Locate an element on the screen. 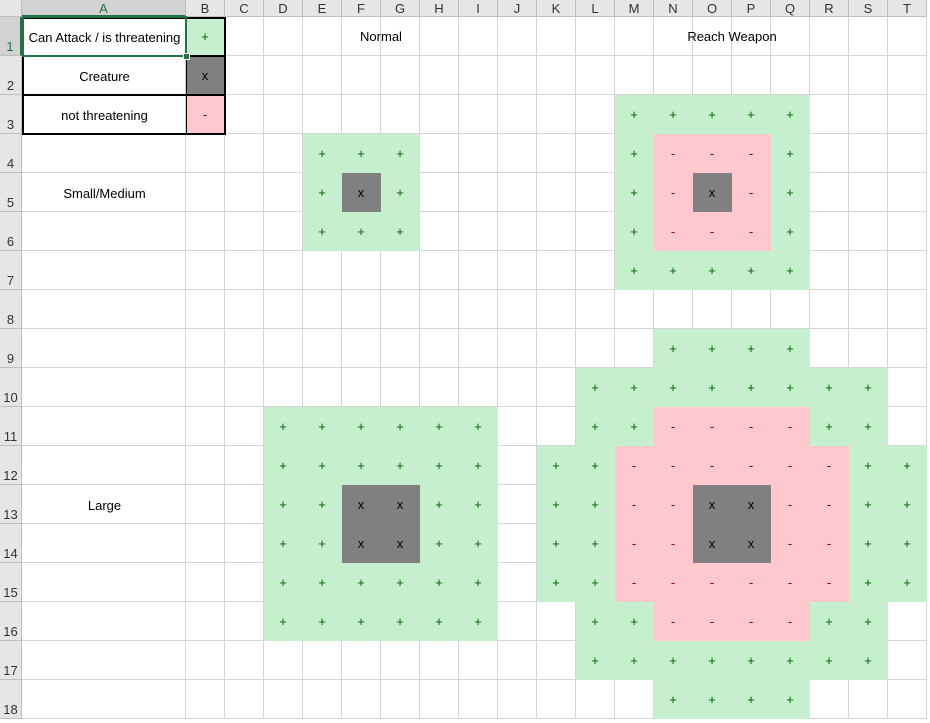 Image resolution: width=930 pixels, height=723 pixels. cell-C10 is located at coordinates (244, 387).